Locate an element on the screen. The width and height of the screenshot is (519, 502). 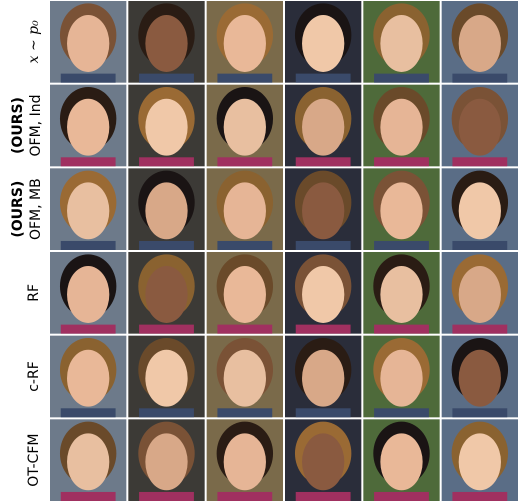
row-label: c-RF is located at coordinates (34, 376).